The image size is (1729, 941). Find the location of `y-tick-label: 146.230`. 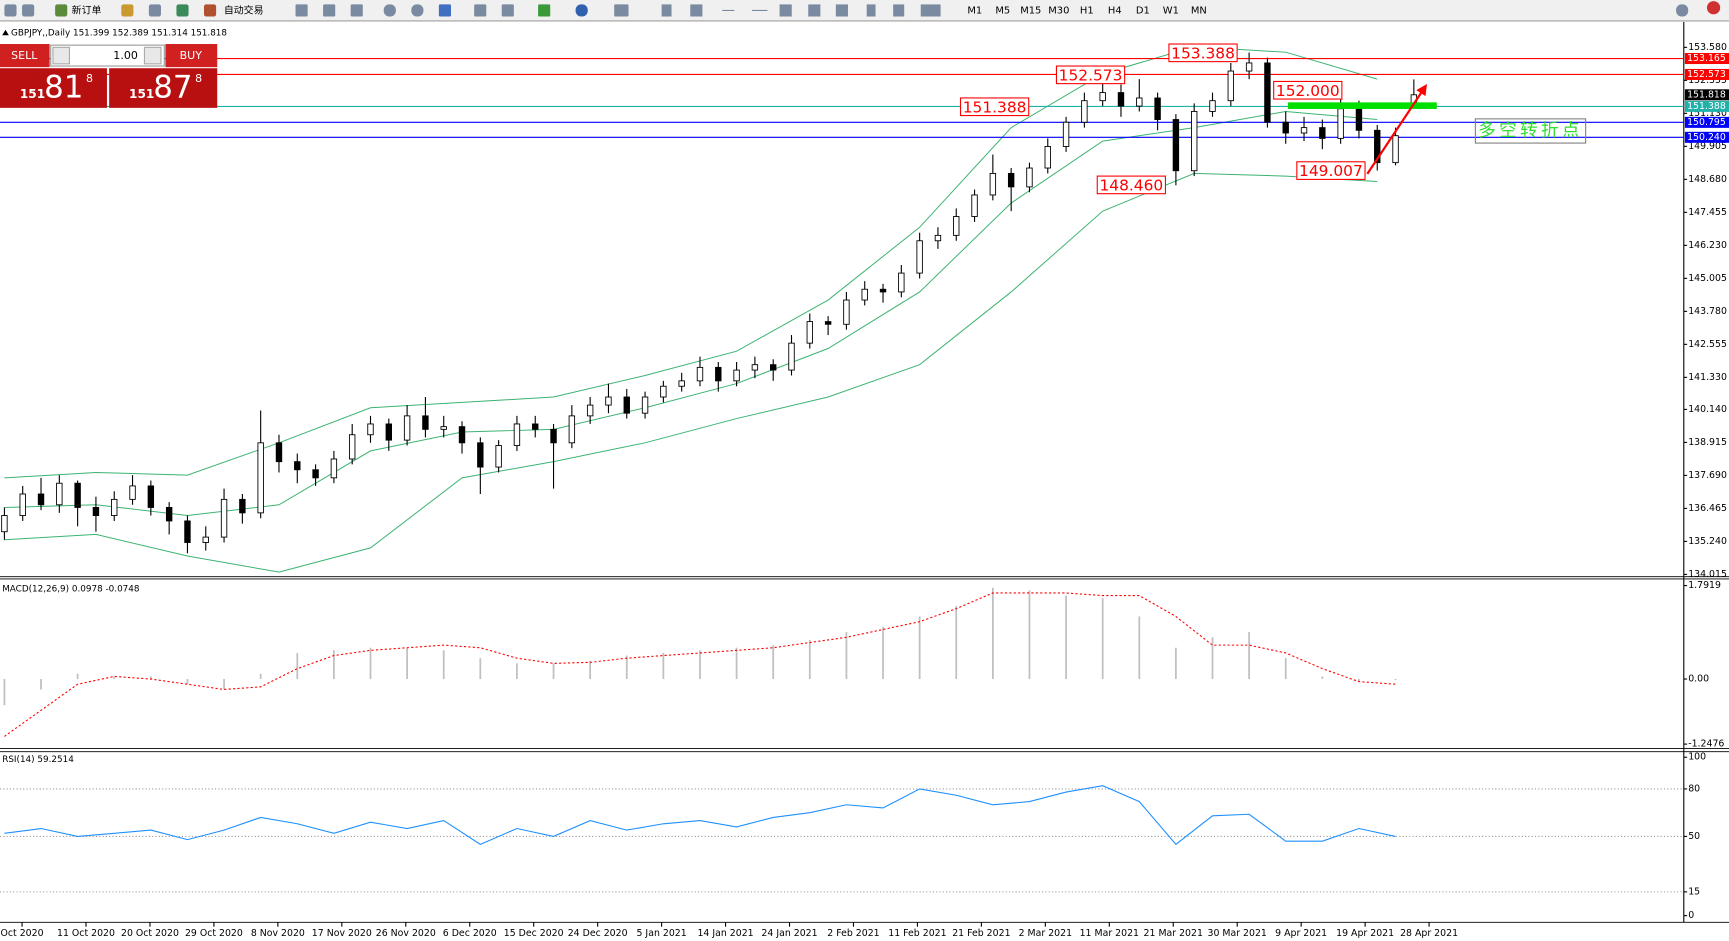

y-tick-label: 146.230 is located at coordinates (1707, 245).